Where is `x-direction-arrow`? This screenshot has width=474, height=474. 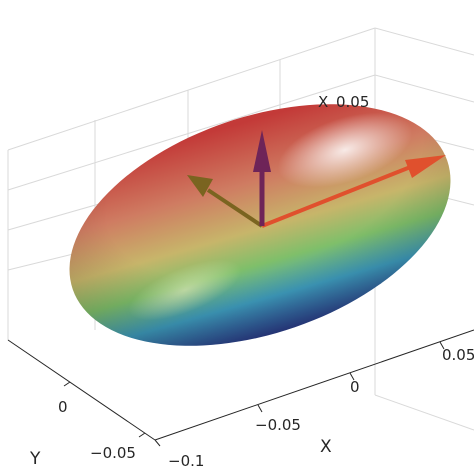
x-direction-arrow is located at coordinates (353, 191).